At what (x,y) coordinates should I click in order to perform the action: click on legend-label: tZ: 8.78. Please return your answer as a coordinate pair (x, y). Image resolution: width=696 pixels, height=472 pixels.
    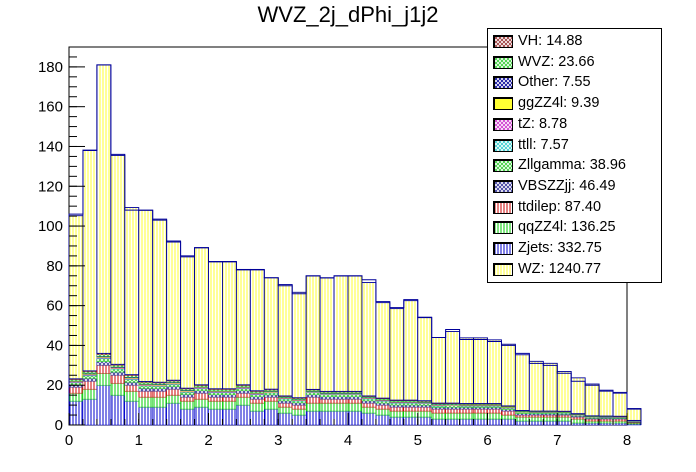
    Looking at the image, I should click on (543, 123).